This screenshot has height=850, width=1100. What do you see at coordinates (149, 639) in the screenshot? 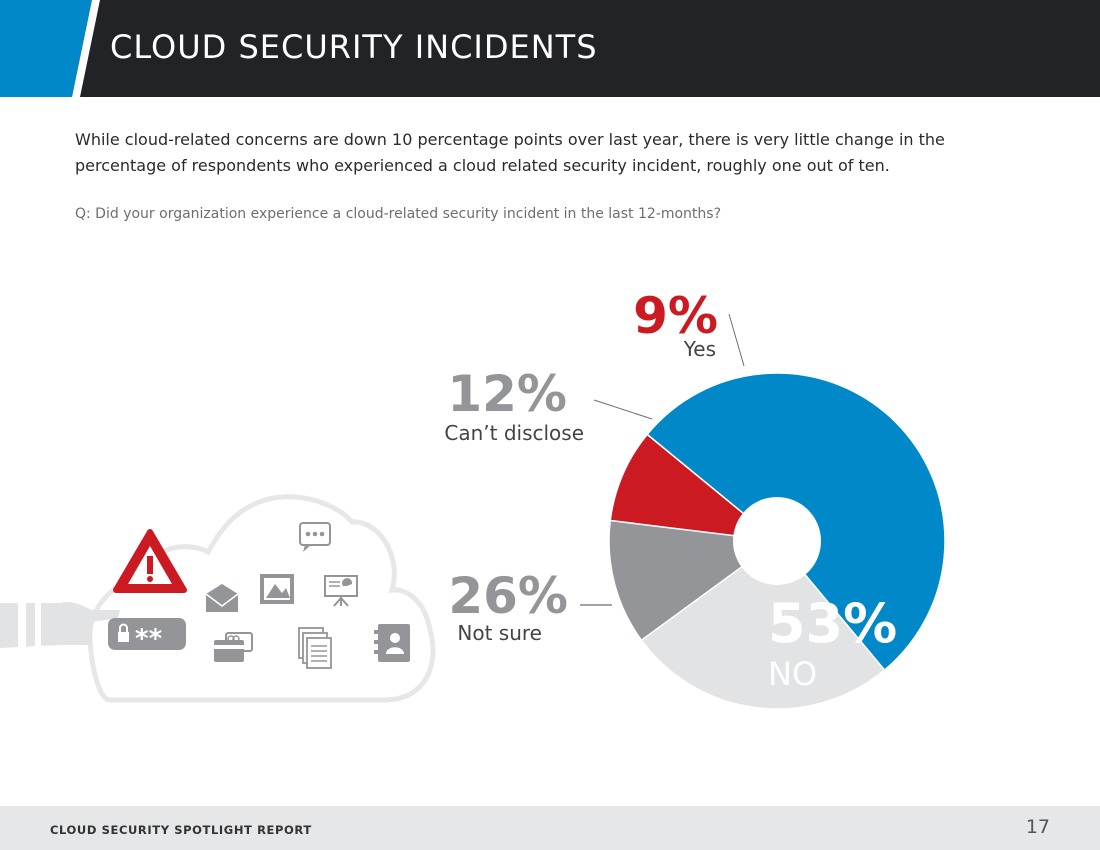
I see `password-mask: **` at bounding box center [149, 639].